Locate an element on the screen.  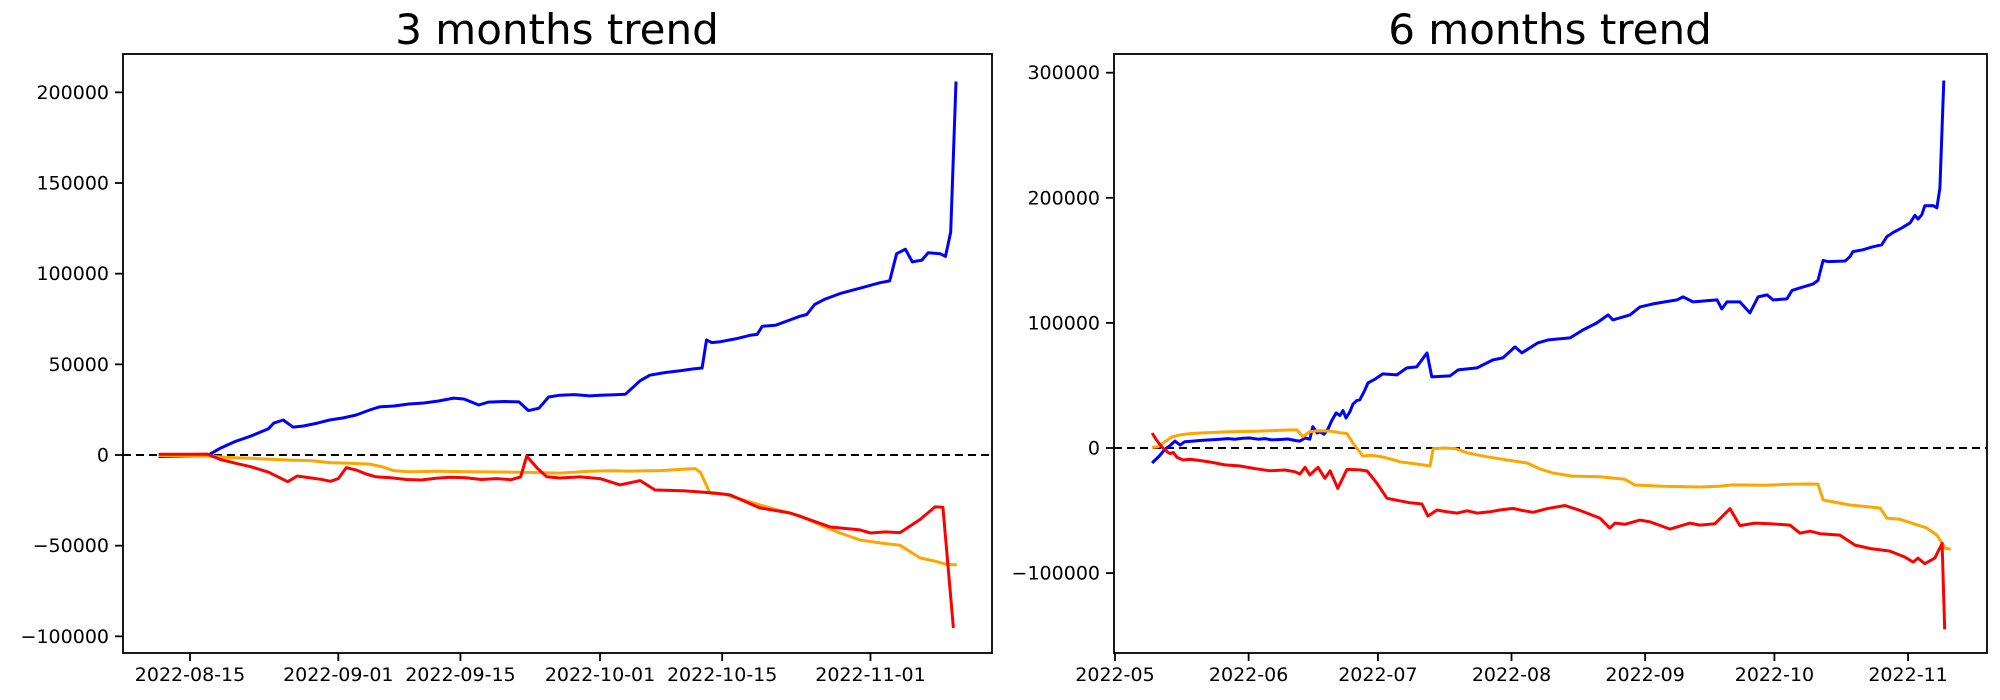
x-tick-label: 2022-07 is located at coordinates (1377, 675).